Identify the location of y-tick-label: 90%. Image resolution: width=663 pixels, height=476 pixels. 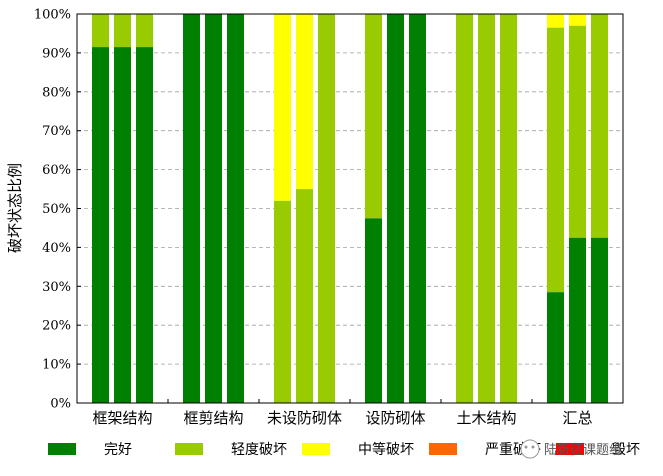
(56, 53).